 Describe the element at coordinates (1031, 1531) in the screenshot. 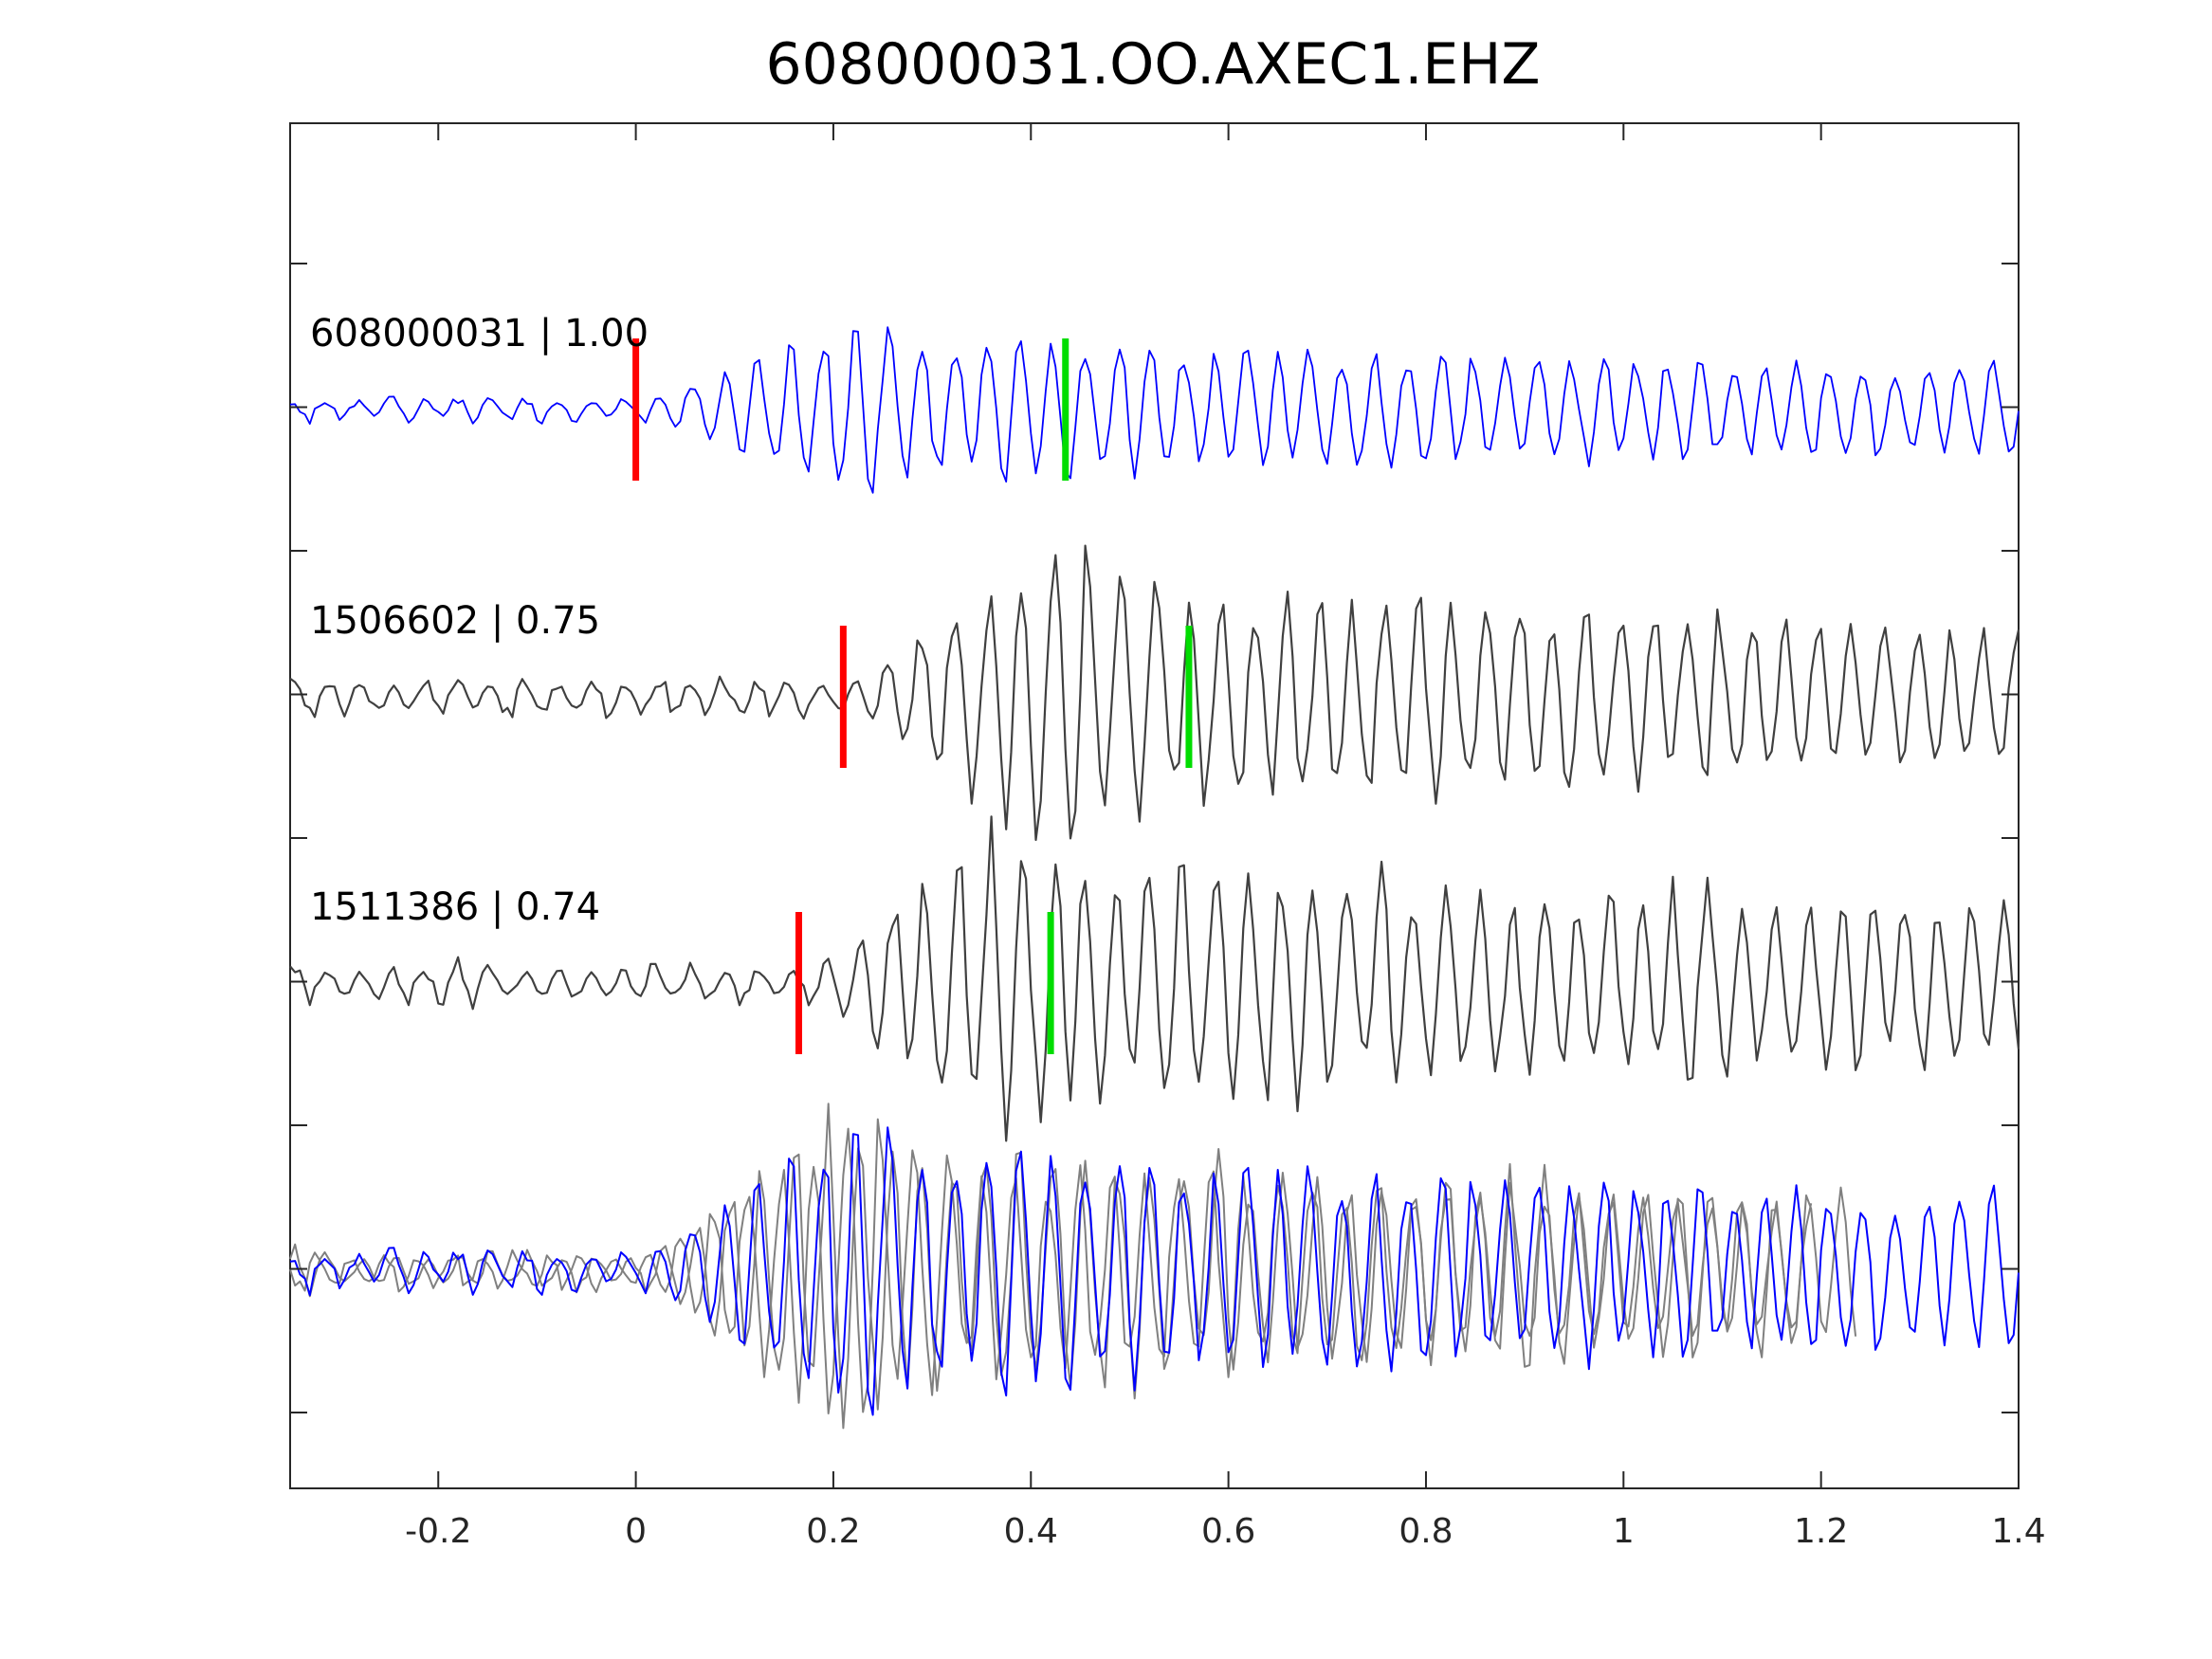

I see `x-tick-label: 0.4` at that location.